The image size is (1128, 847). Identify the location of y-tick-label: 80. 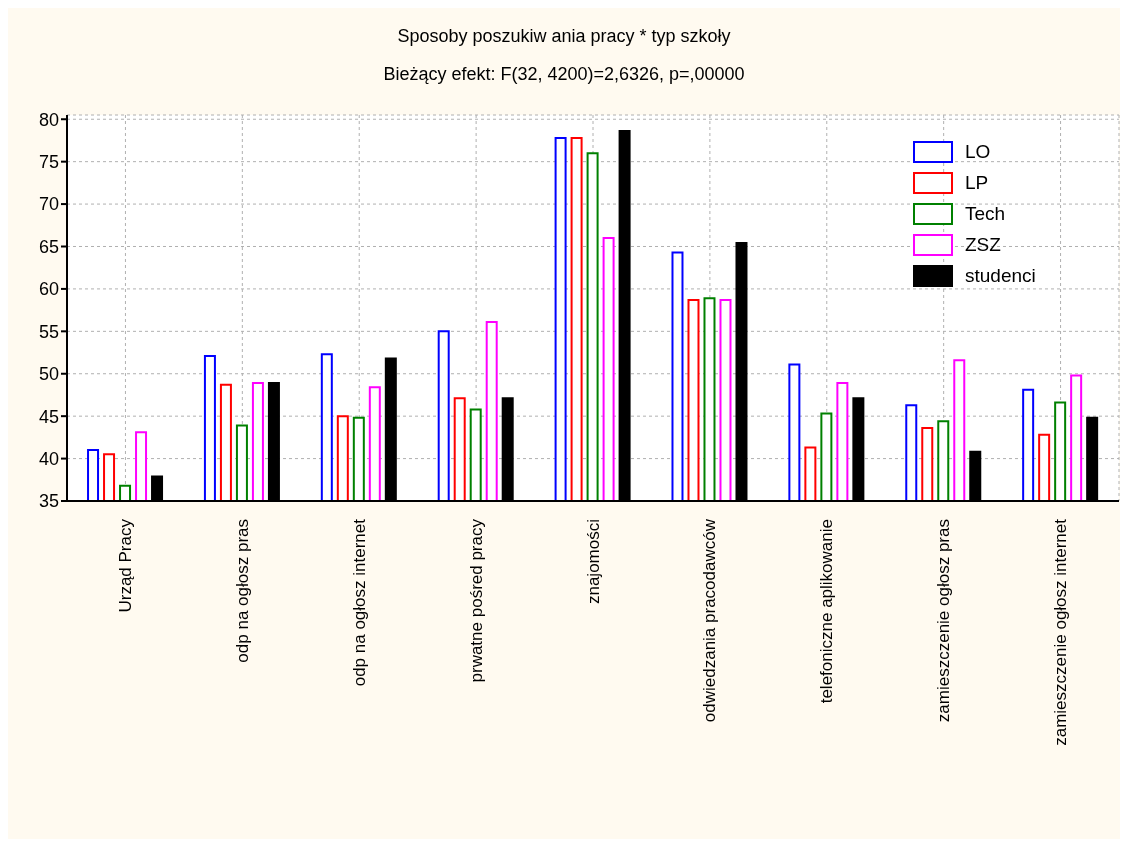
(48, 119).